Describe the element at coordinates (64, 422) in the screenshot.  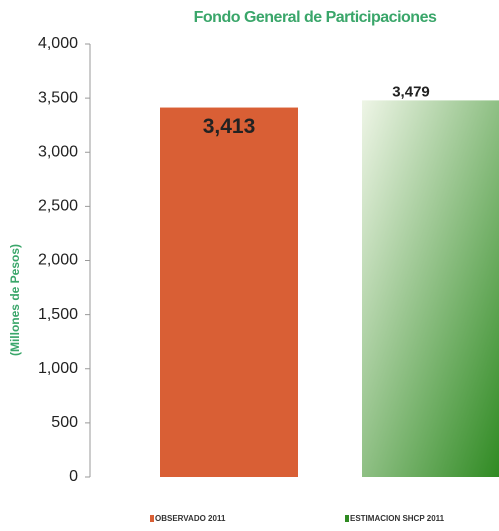
I see `y-tick-label: 500` at that location.